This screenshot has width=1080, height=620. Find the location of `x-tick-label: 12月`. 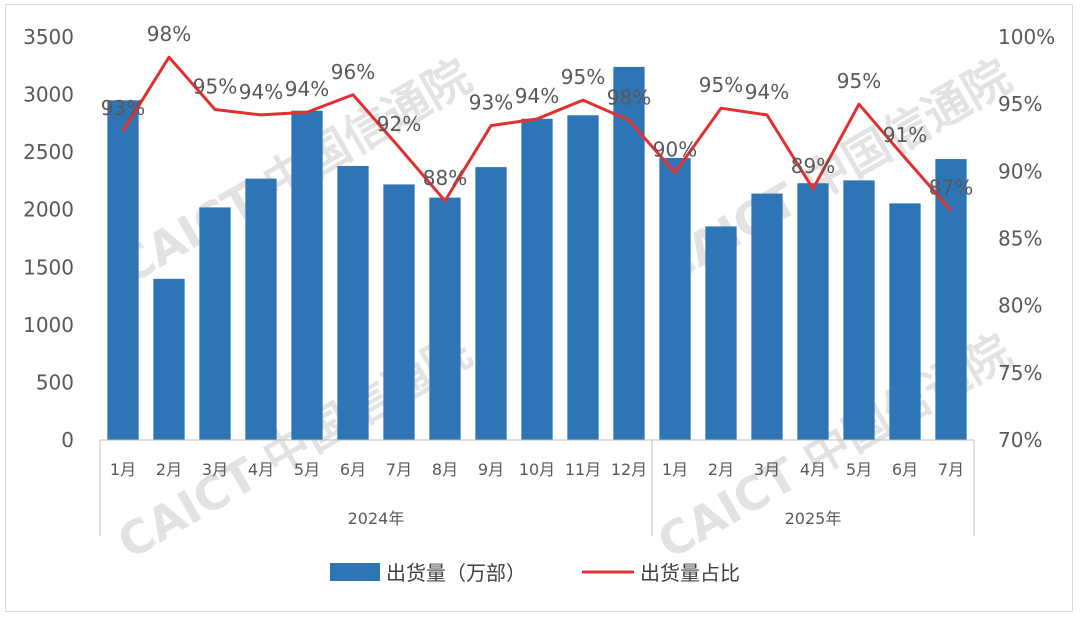

x-tick-label: 12月 is located at coordinates (629, 469).